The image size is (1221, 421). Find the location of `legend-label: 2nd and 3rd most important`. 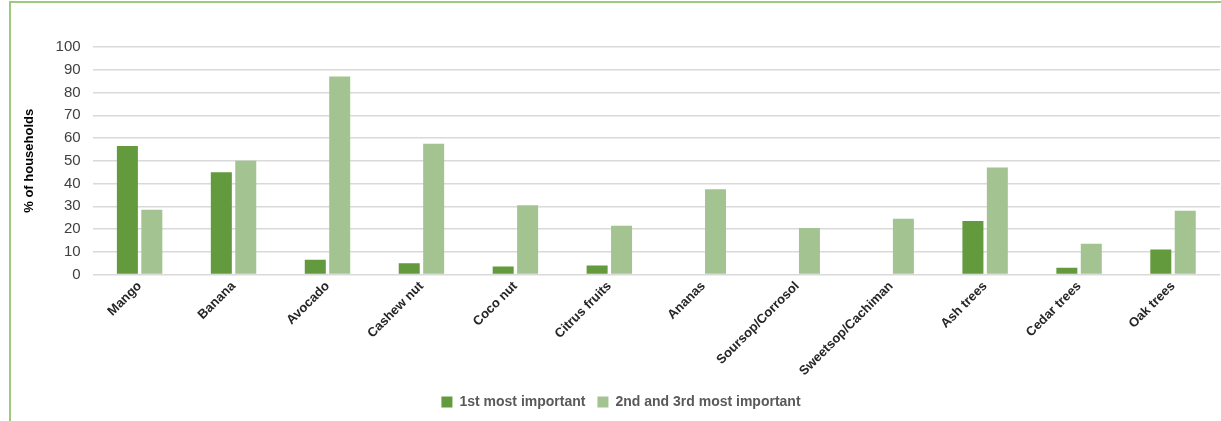

legend-label: 2nd and 3rd most important is located at coordinates (708, 400).